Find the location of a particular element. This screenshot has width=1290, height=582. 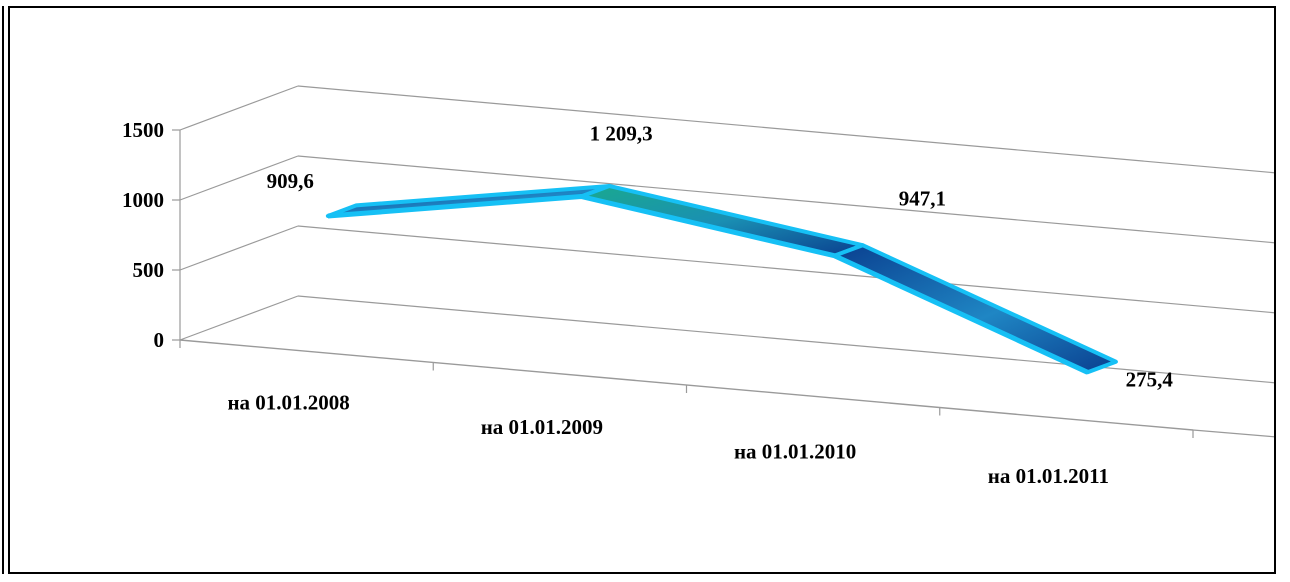

data-label: 909,6 is located at coordinates (290, 181).